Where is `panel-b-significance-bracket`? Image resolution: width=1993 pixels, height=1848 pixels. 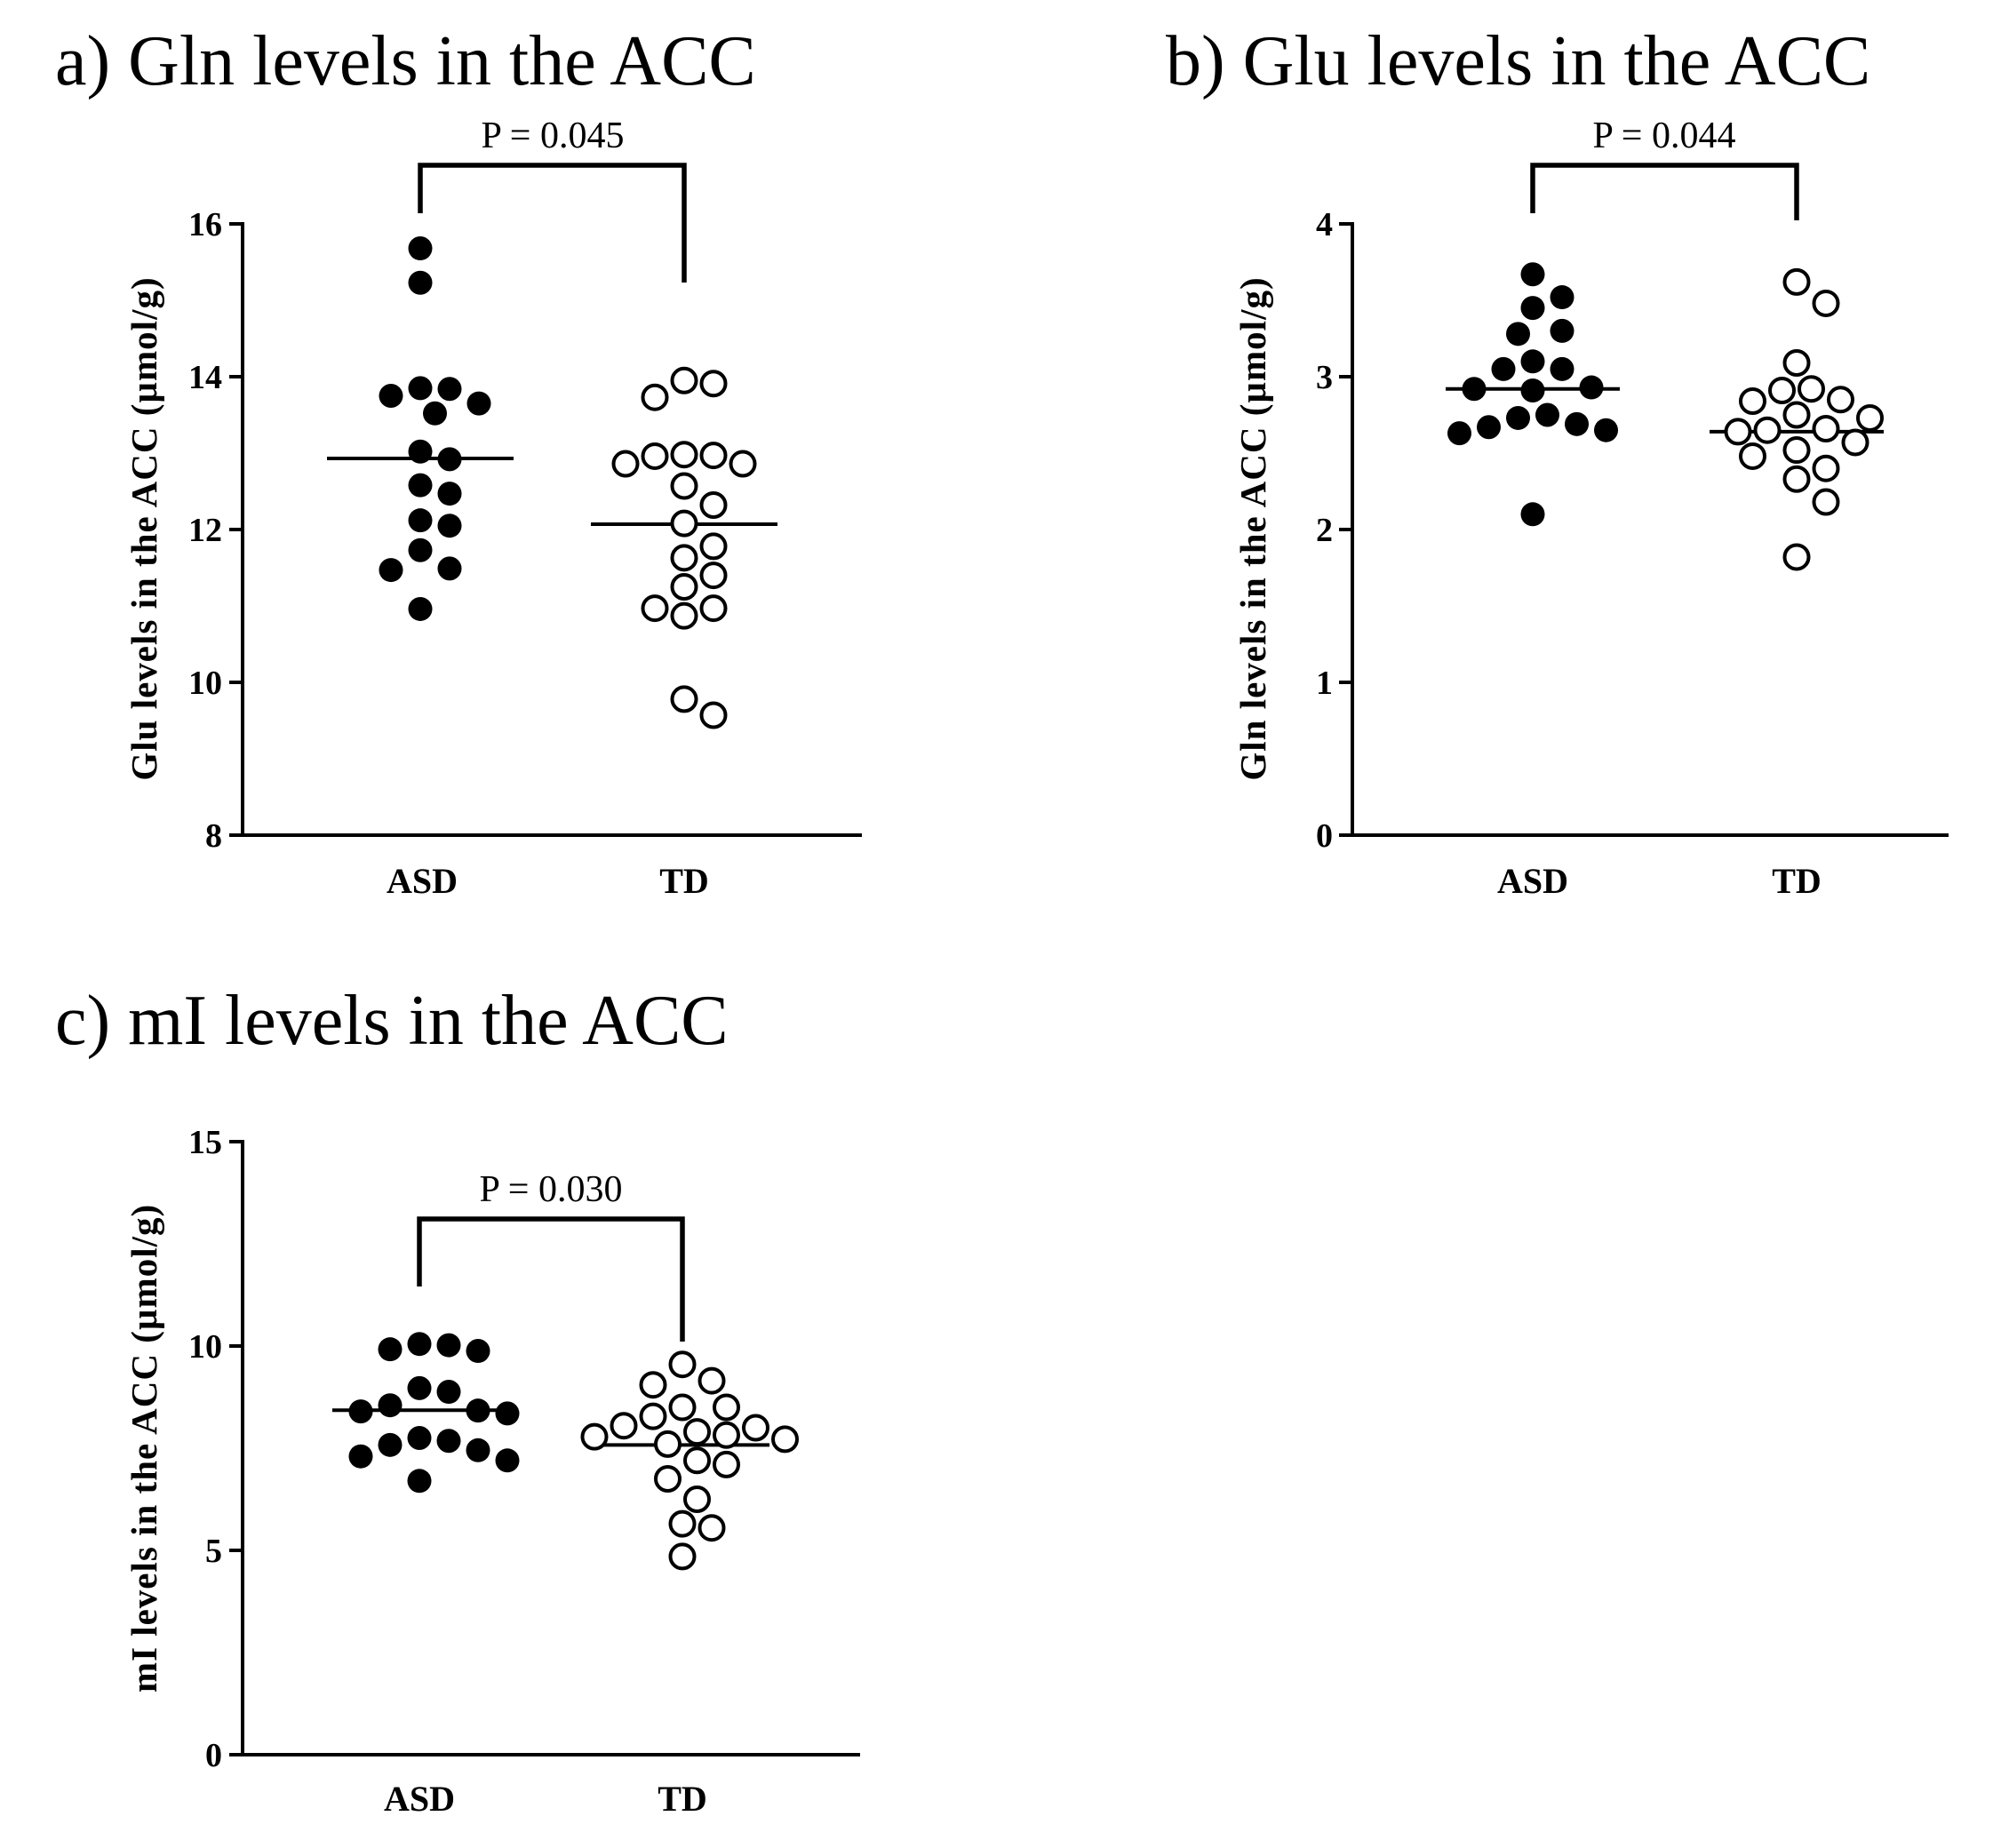
panel-b-significance-bracket is located at coordinates (1665, 191).